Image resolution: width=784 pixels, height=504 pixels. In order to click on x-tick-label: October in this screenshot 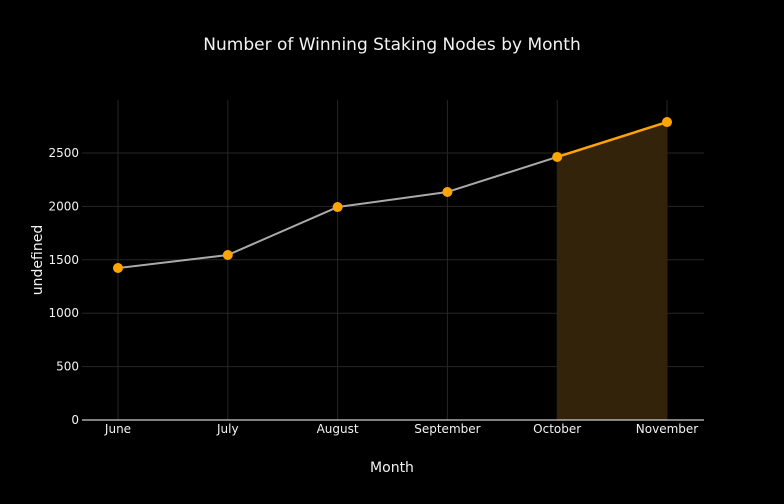, I will do `click(557, 429)`.